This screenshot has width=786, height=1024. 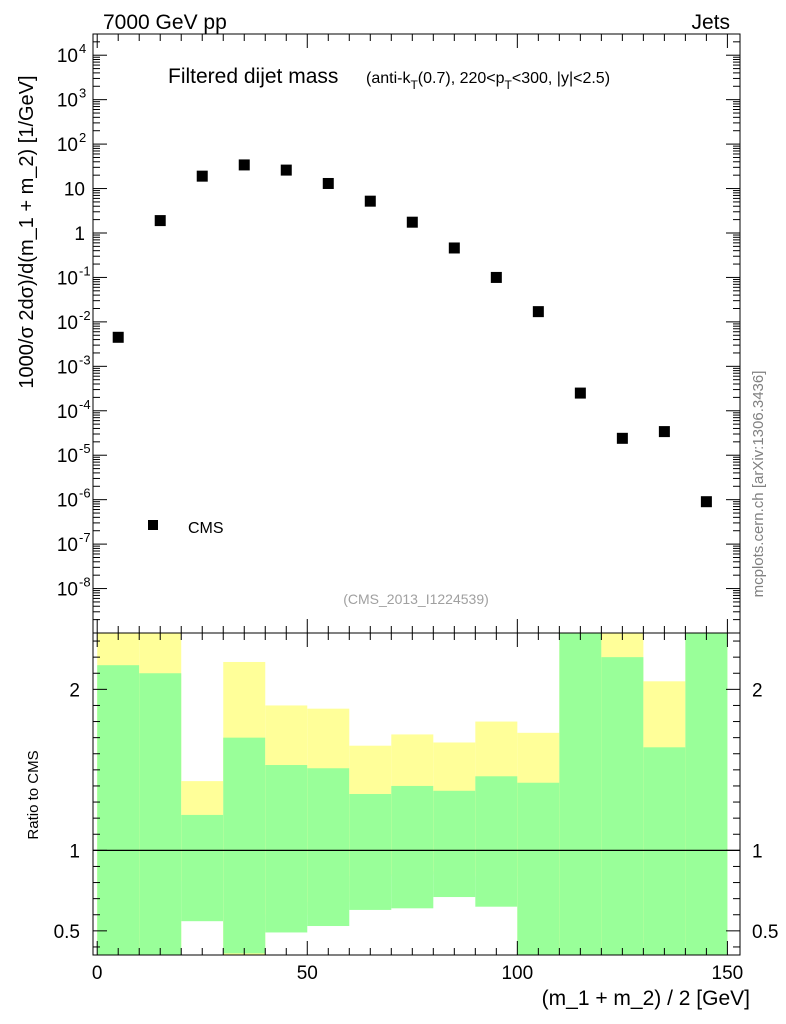 What do you see at coordinates (82, 93) in the screenshot?
I see `y-tick-exponent: 3` at bounding box center [82, 93].